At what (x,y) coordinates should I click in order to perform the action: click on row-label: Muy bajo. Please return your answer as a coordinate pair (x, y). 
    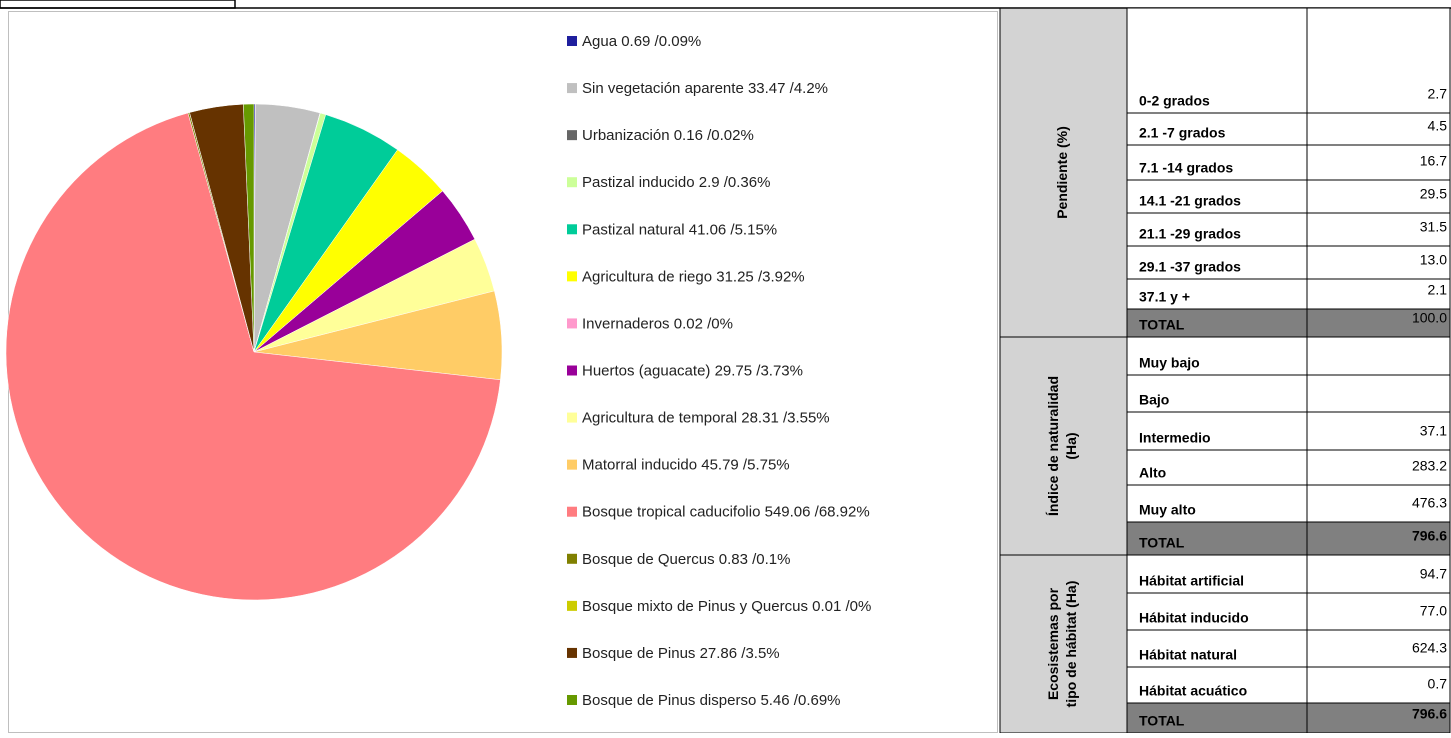
    Looking at the image, I should click on (1169, 363).